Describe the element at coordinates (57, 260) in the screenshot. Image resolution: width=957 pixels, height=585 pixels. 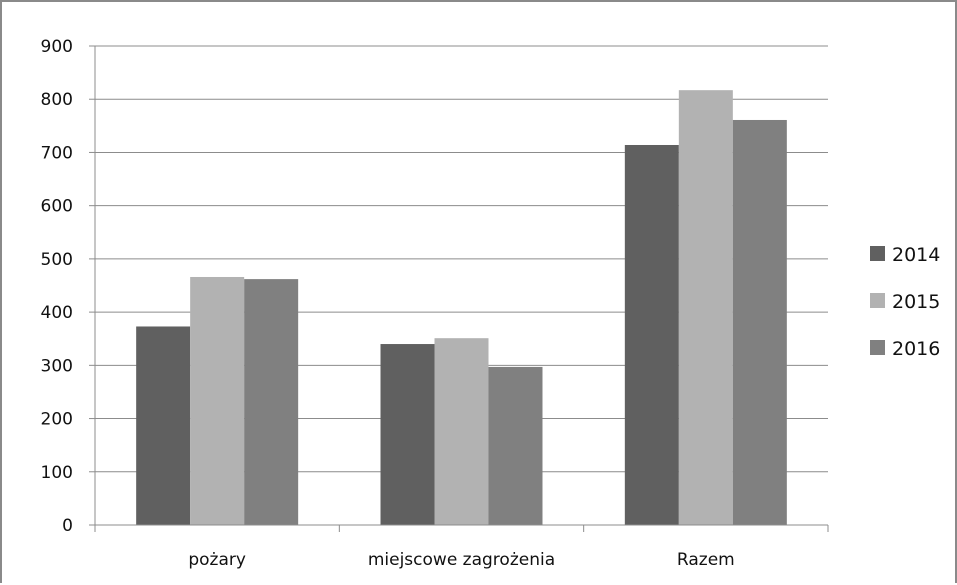
I see `y-tick-label: 500` at that location.